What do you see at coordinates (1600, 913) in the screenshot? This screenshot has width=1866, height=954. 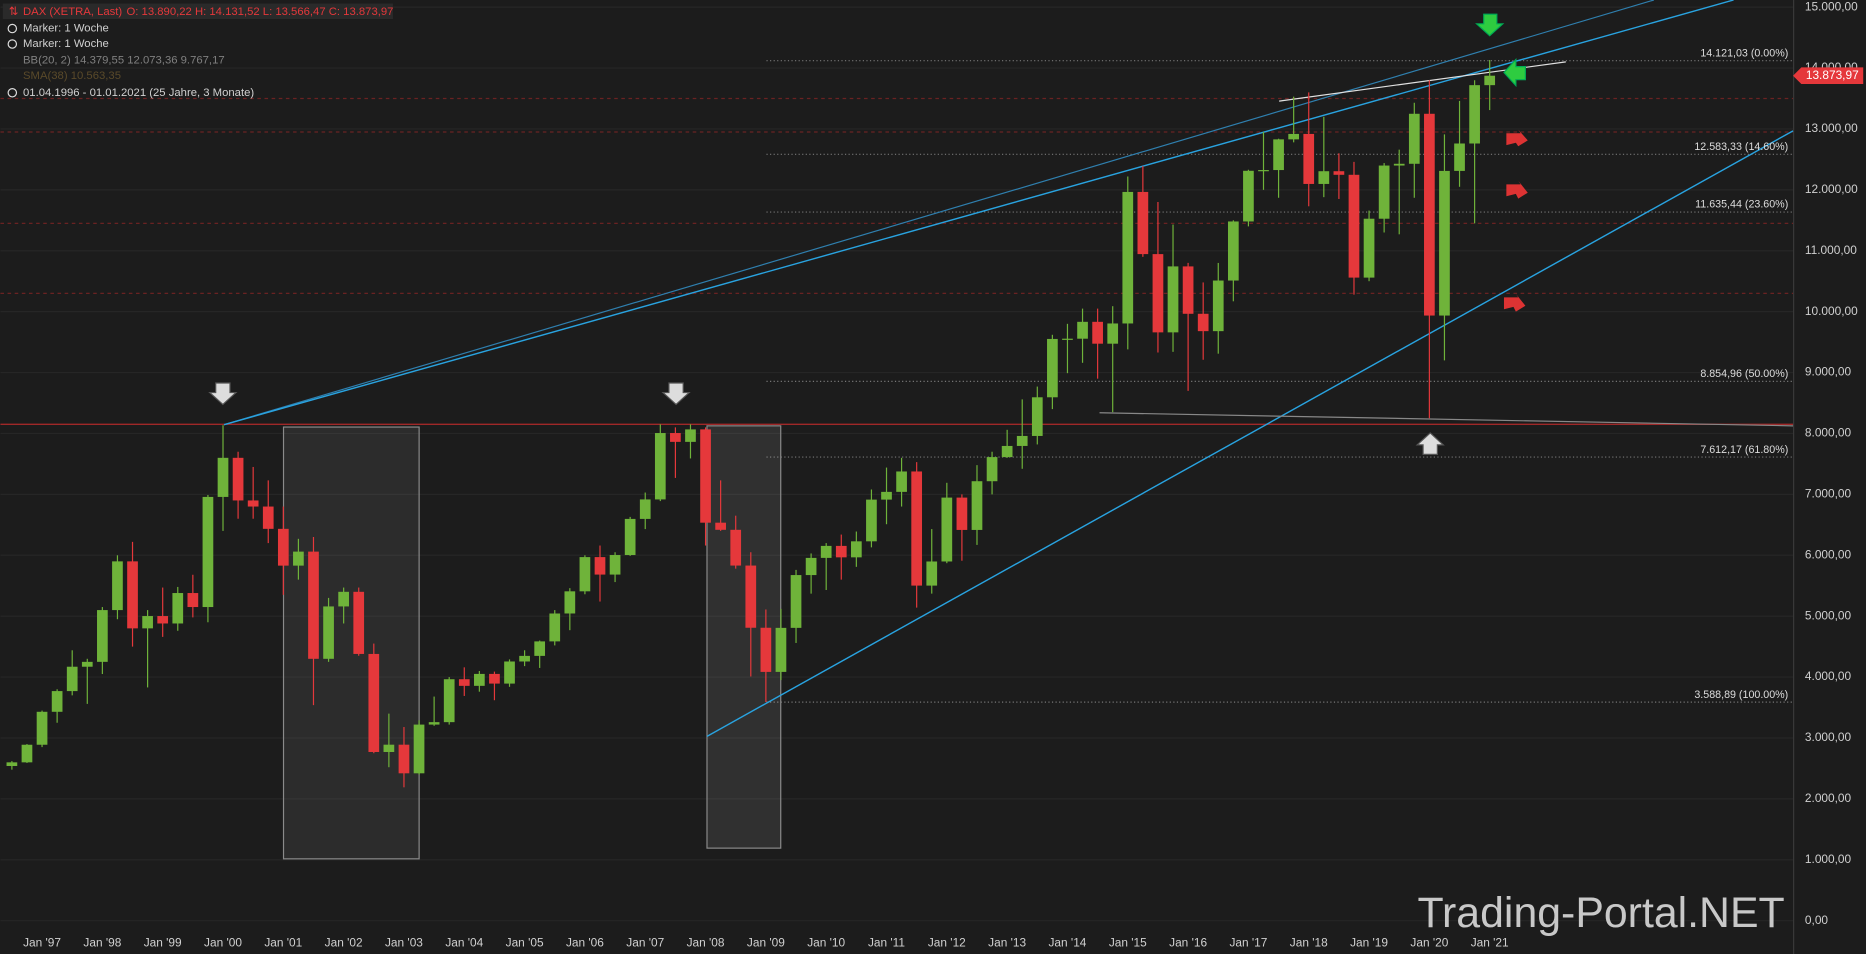 I see `watermark: Trading-Portal.NET` at bounding box center [1600, 913].